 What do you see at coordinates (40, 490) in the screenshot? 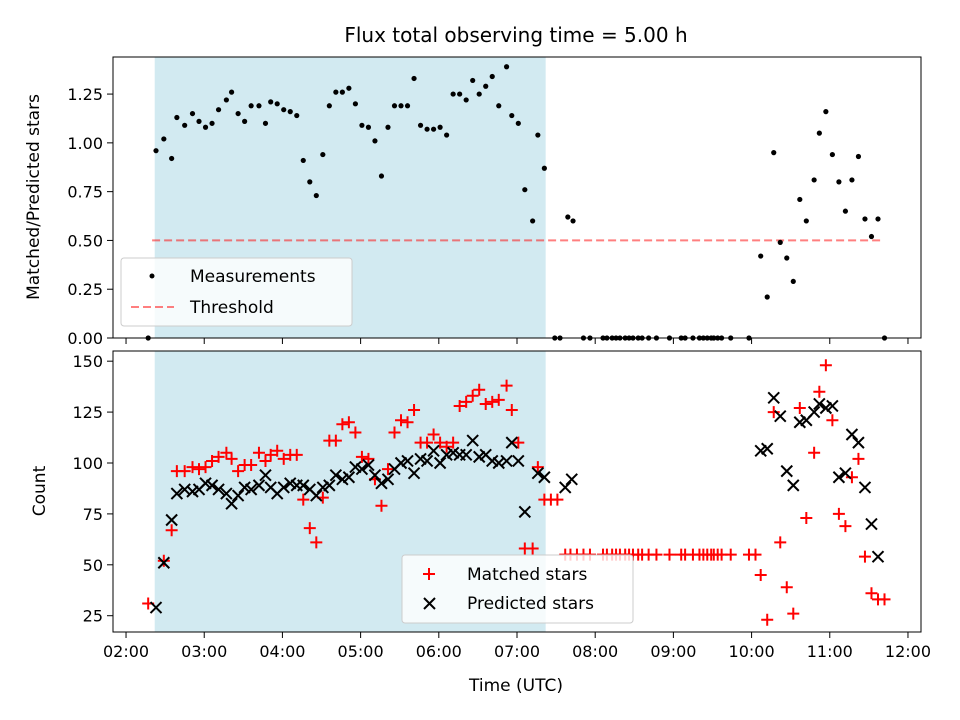
I see `bottom-y-axis-label: Count` at bounding box center [40, 490].